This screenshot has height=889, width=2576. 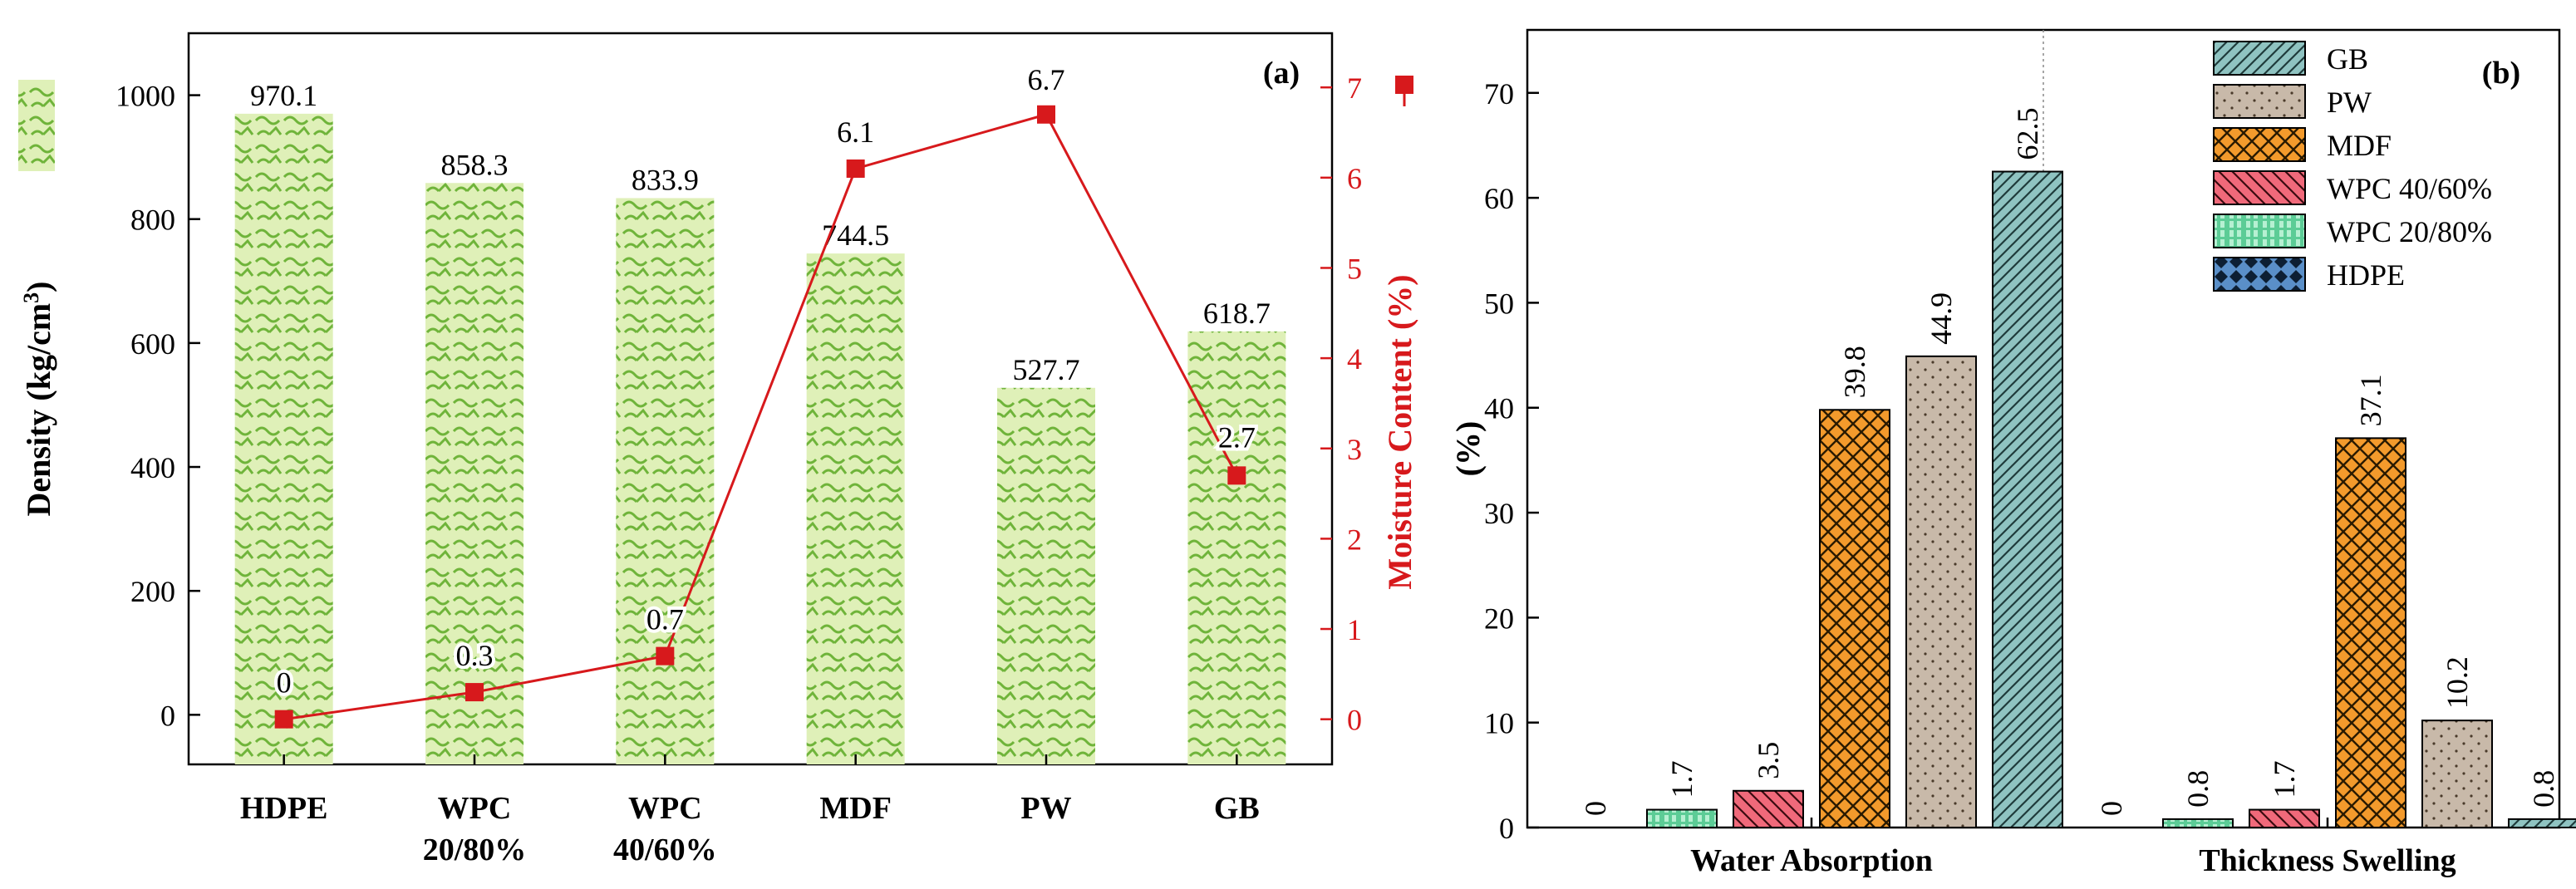 I want to click on moisture-tick-label: 0, so click(x=1354, y=720).